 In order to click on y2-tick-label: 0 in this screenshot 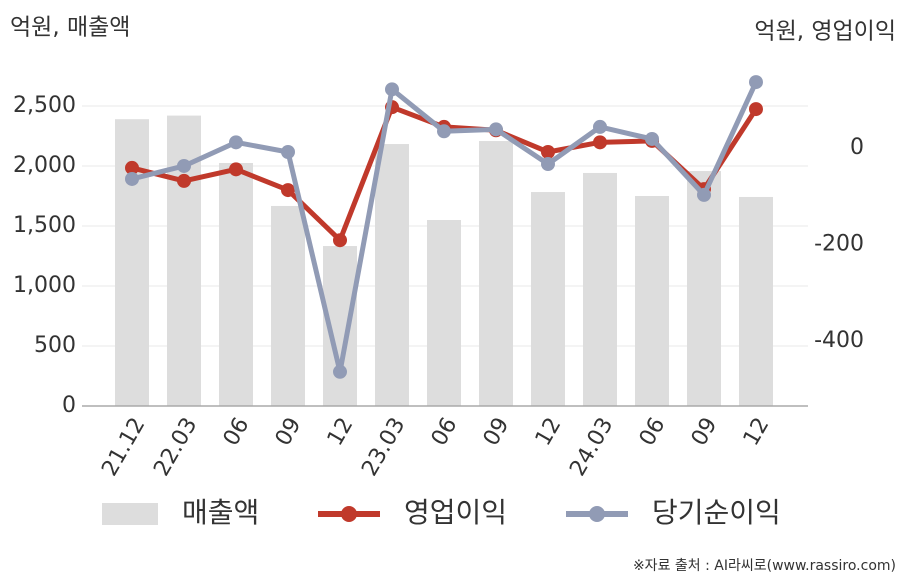, I will do `click(857, 147)`.